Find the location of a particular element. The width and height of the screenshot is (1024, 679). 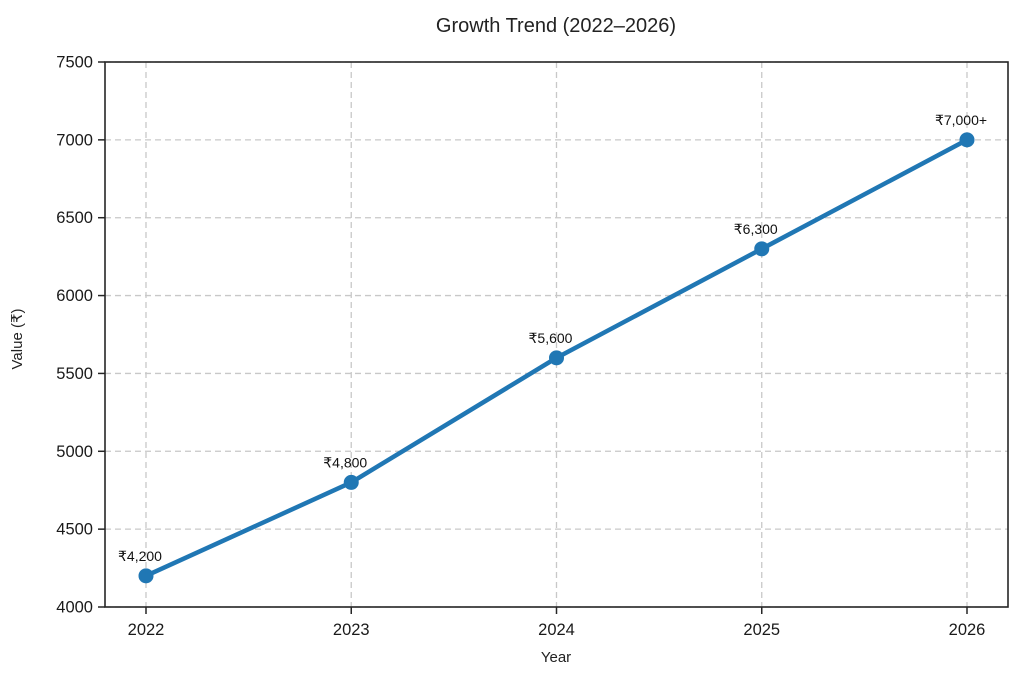

x-axis-label: Year is located at coordinates (556, 657).